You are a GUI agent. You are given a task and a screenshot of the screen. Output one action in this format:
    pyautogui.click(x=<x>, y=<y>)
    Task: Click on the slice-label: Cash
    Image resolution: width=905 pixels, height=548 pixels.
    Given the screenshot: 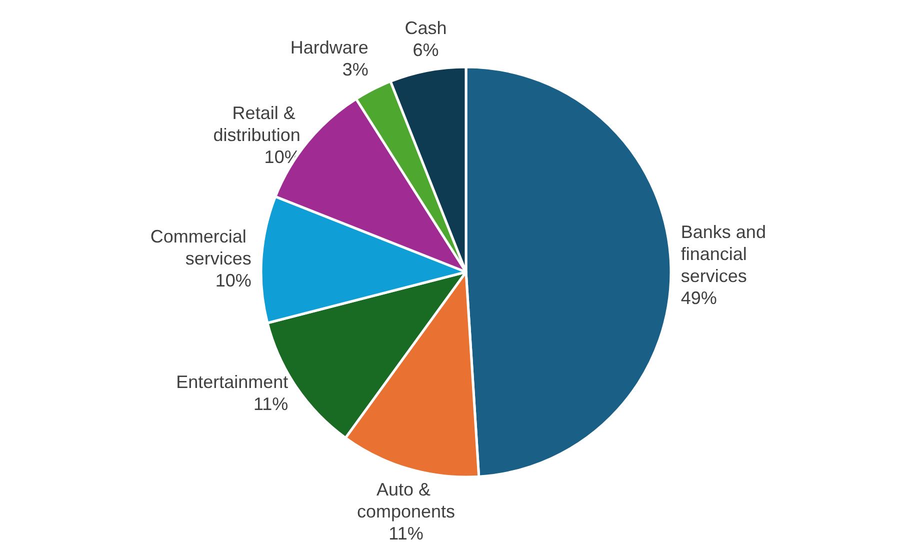 What is the action you would take?
    pyautogui.click(x=425, y=28)
    